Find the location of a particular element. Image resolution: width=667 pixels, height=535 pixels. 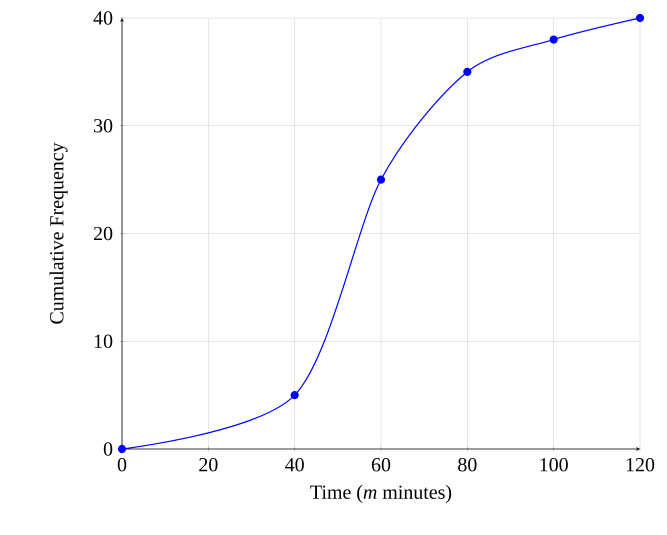

y-axis-title: Cumulative Frequency is located at coordinates (59, 233).